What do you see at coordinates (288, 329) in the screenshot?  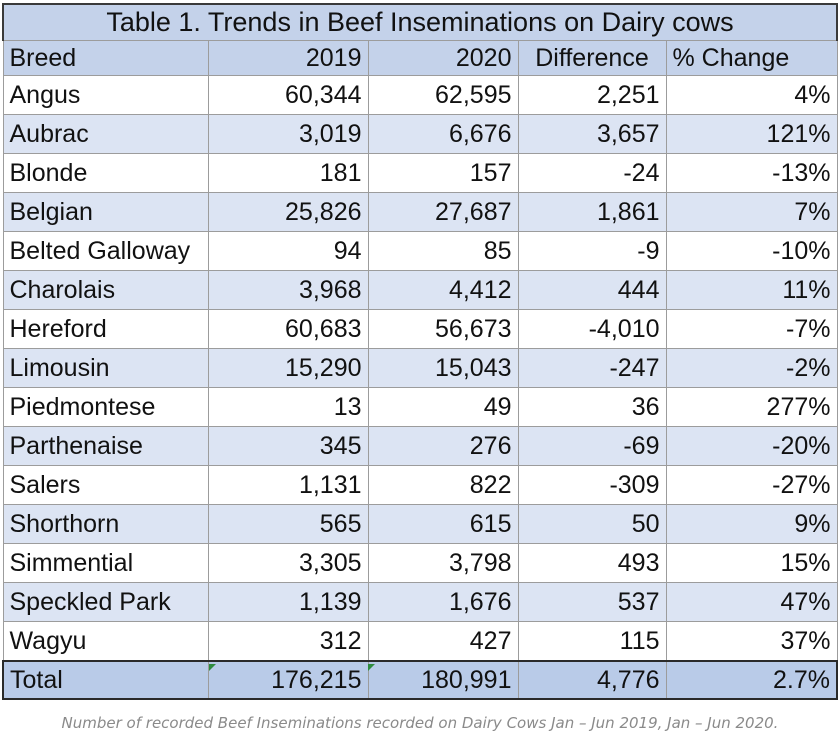 I see `cell-2019: 60,683` at bounding box center [288, 329].